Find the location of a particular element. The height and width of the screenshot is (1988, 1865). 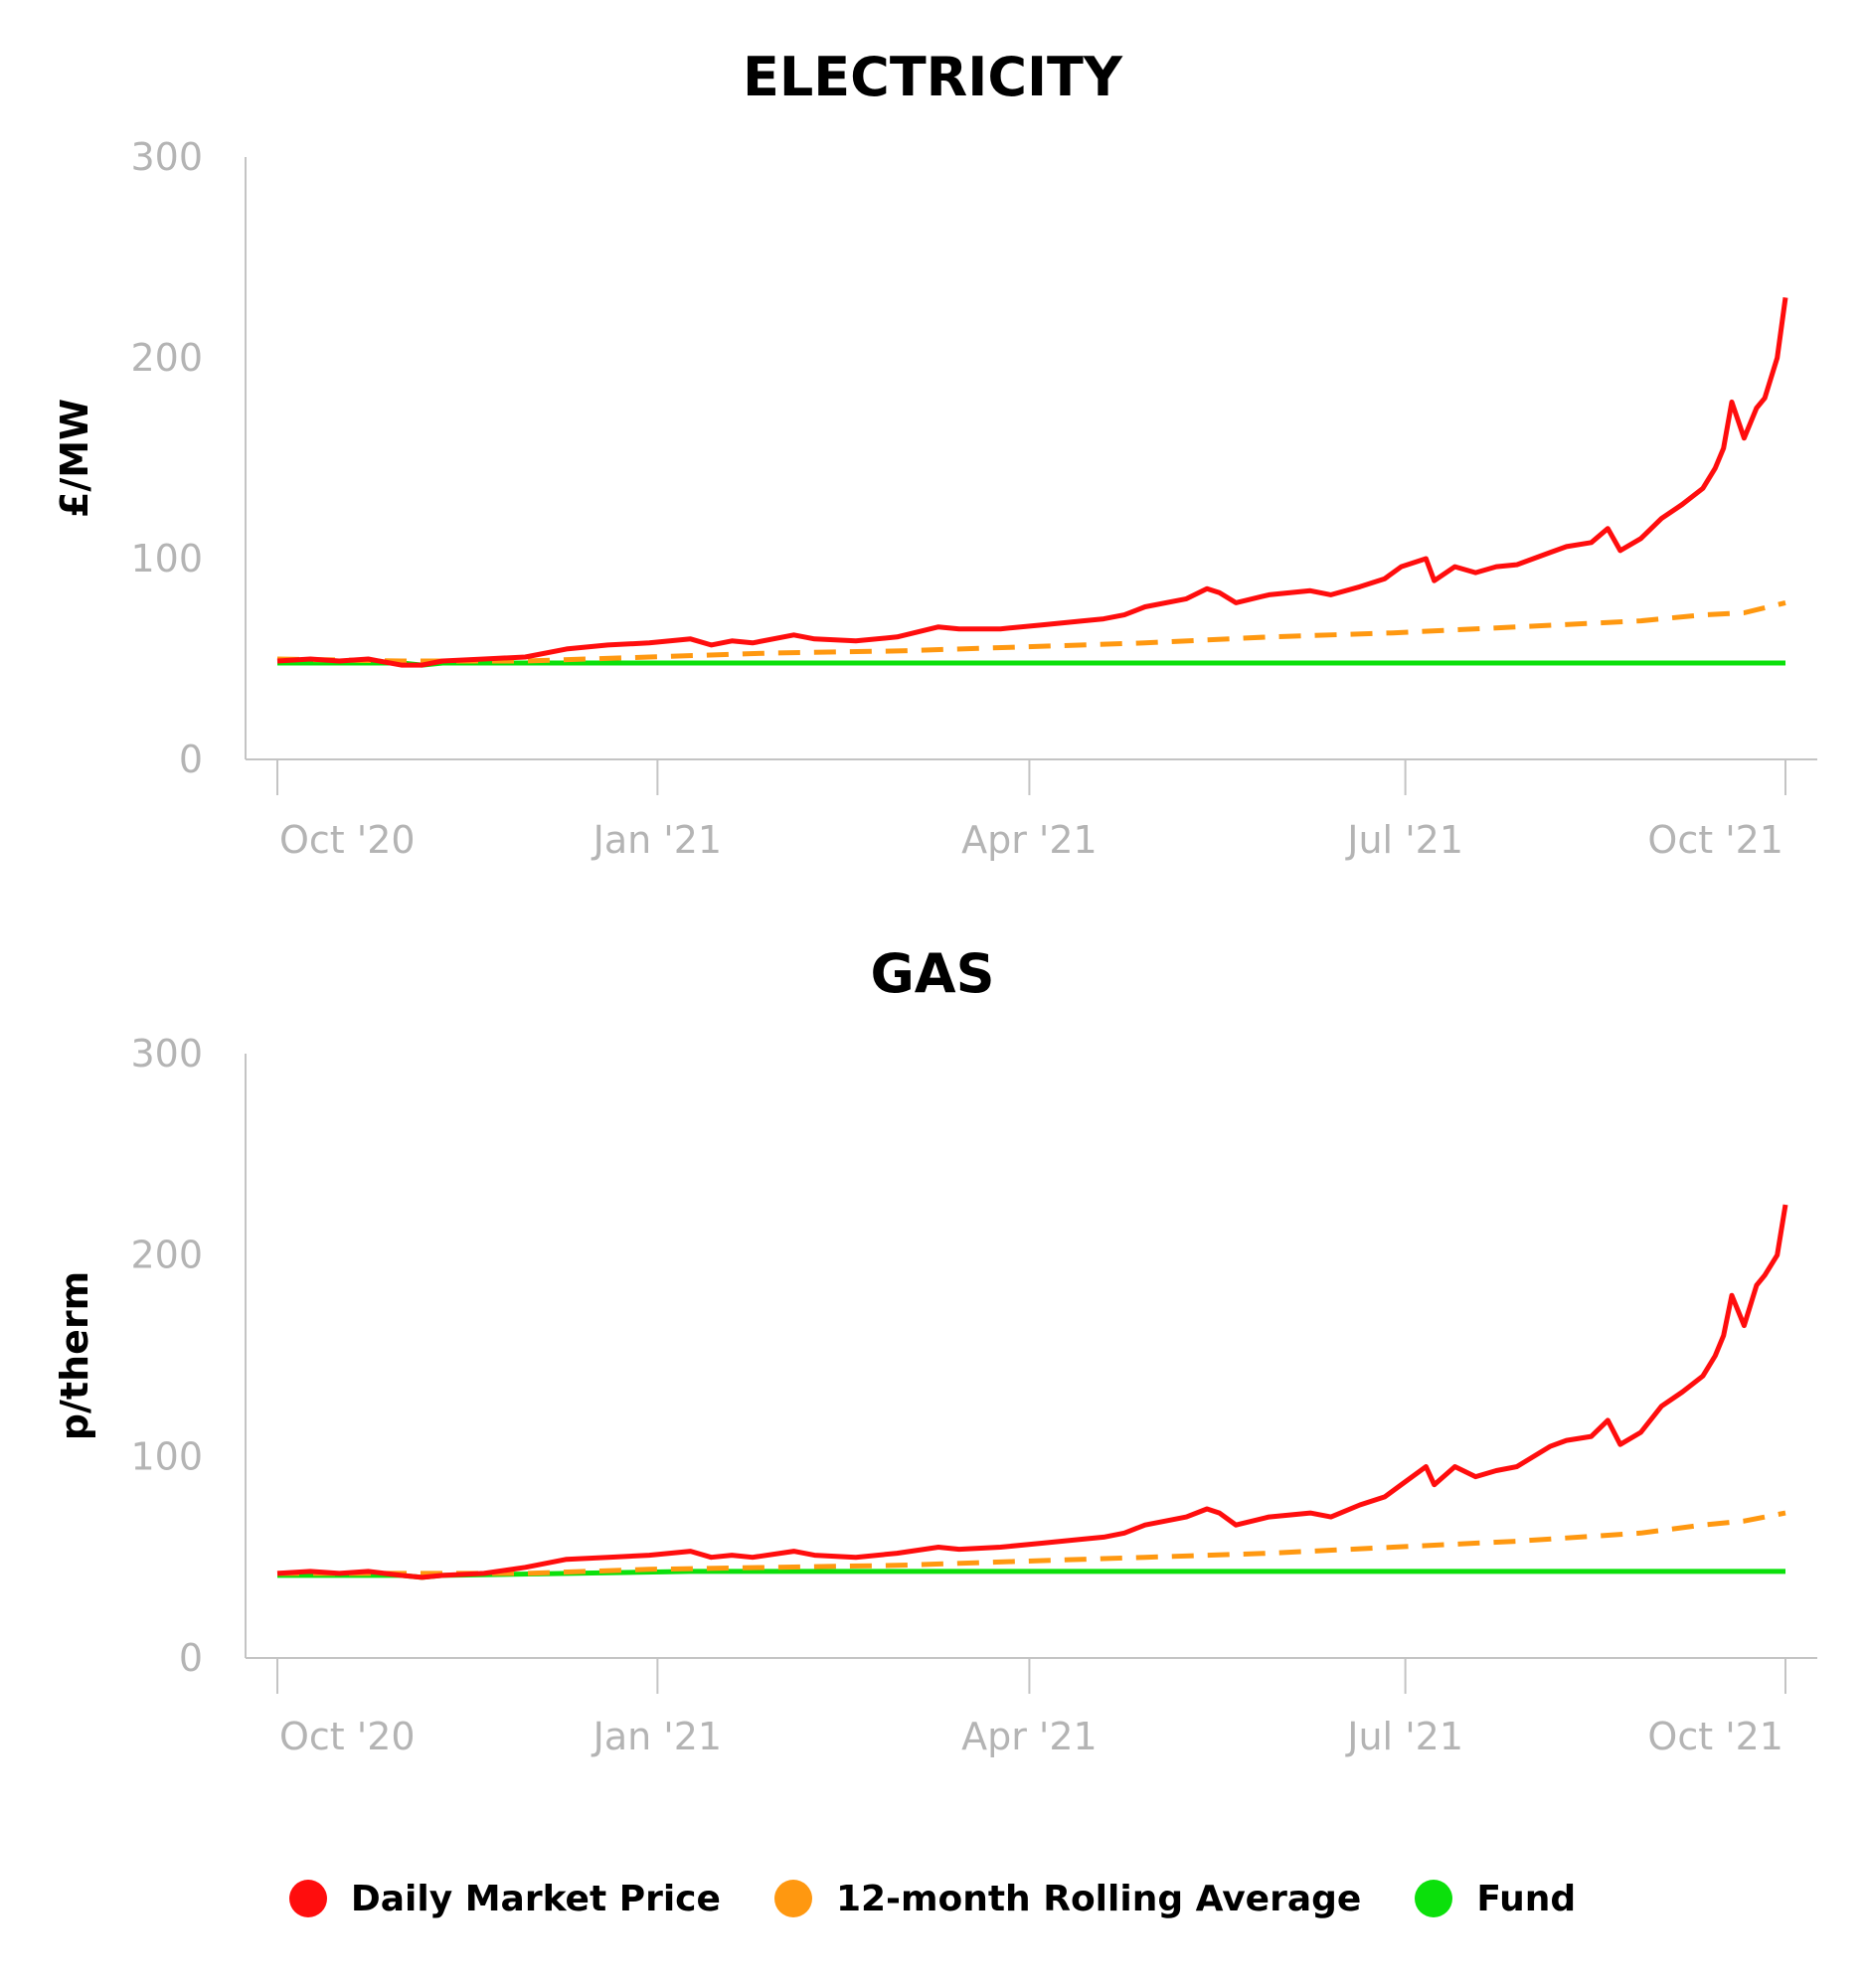

chart-title: ELECTRICITY is located at coordinates (933, 77).